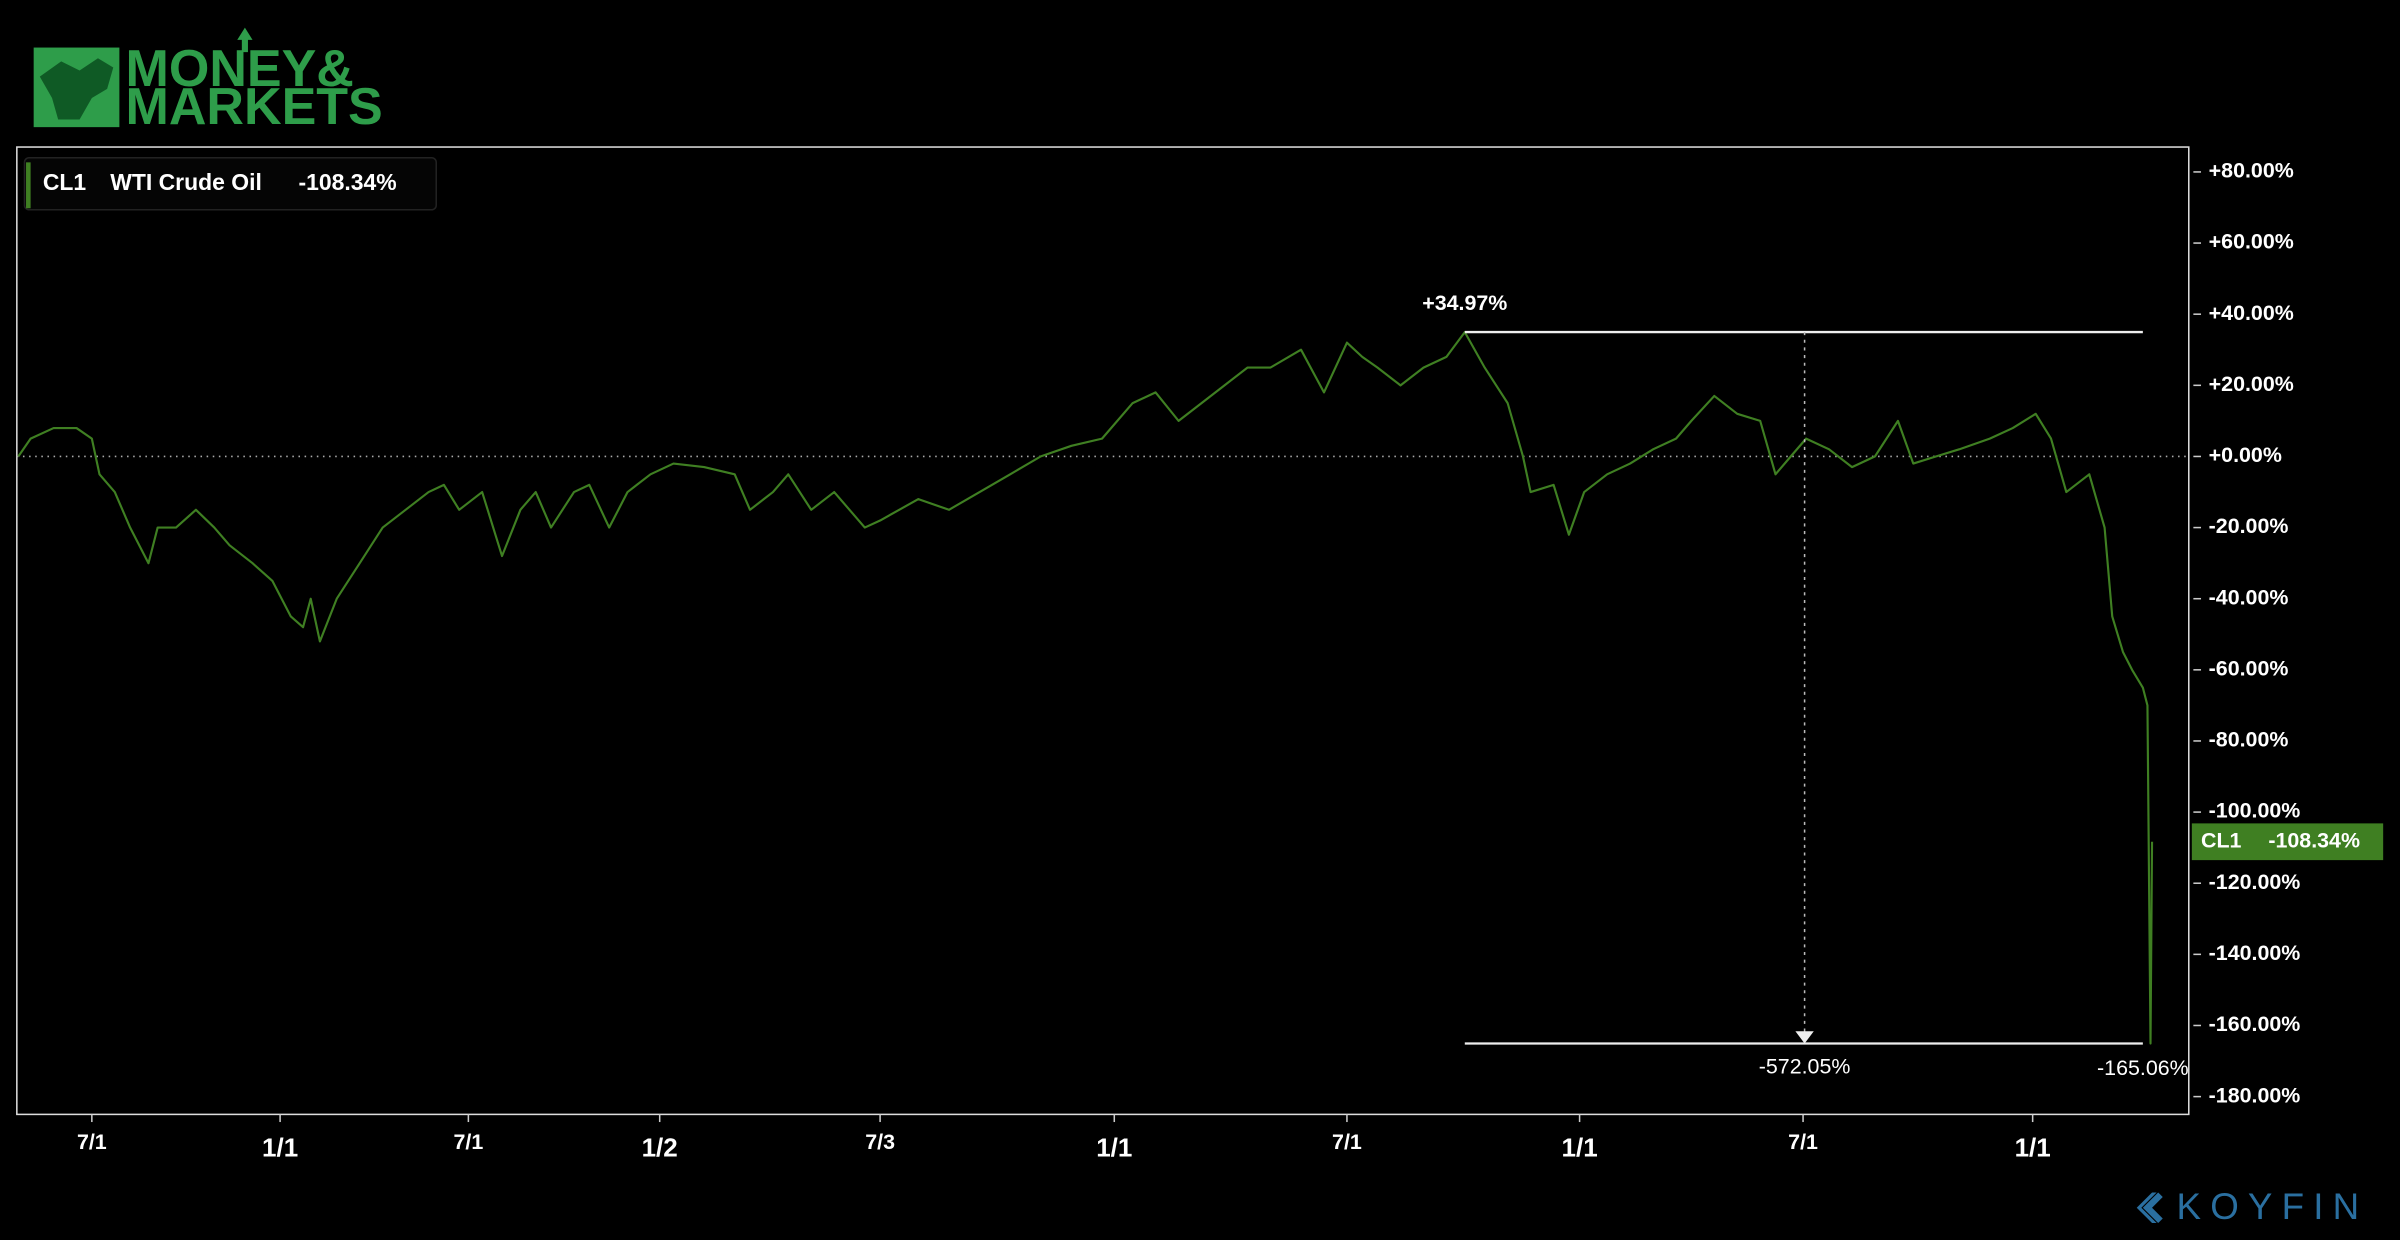 This screenshot has height=1240, width=2400. What do you see at coordinates (2251, 242) in the screenshot?
I see `y-tick-label: +60.00%` at bounding box center [2251, 242].